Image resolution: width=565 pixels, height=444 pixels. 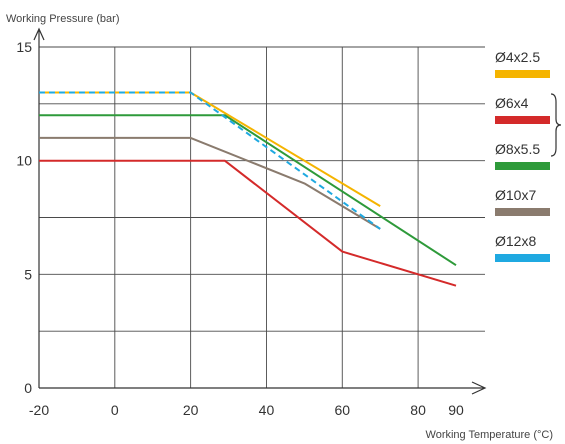 I want to click on legend-label: Ø12x8, so click(x=515, y=241).